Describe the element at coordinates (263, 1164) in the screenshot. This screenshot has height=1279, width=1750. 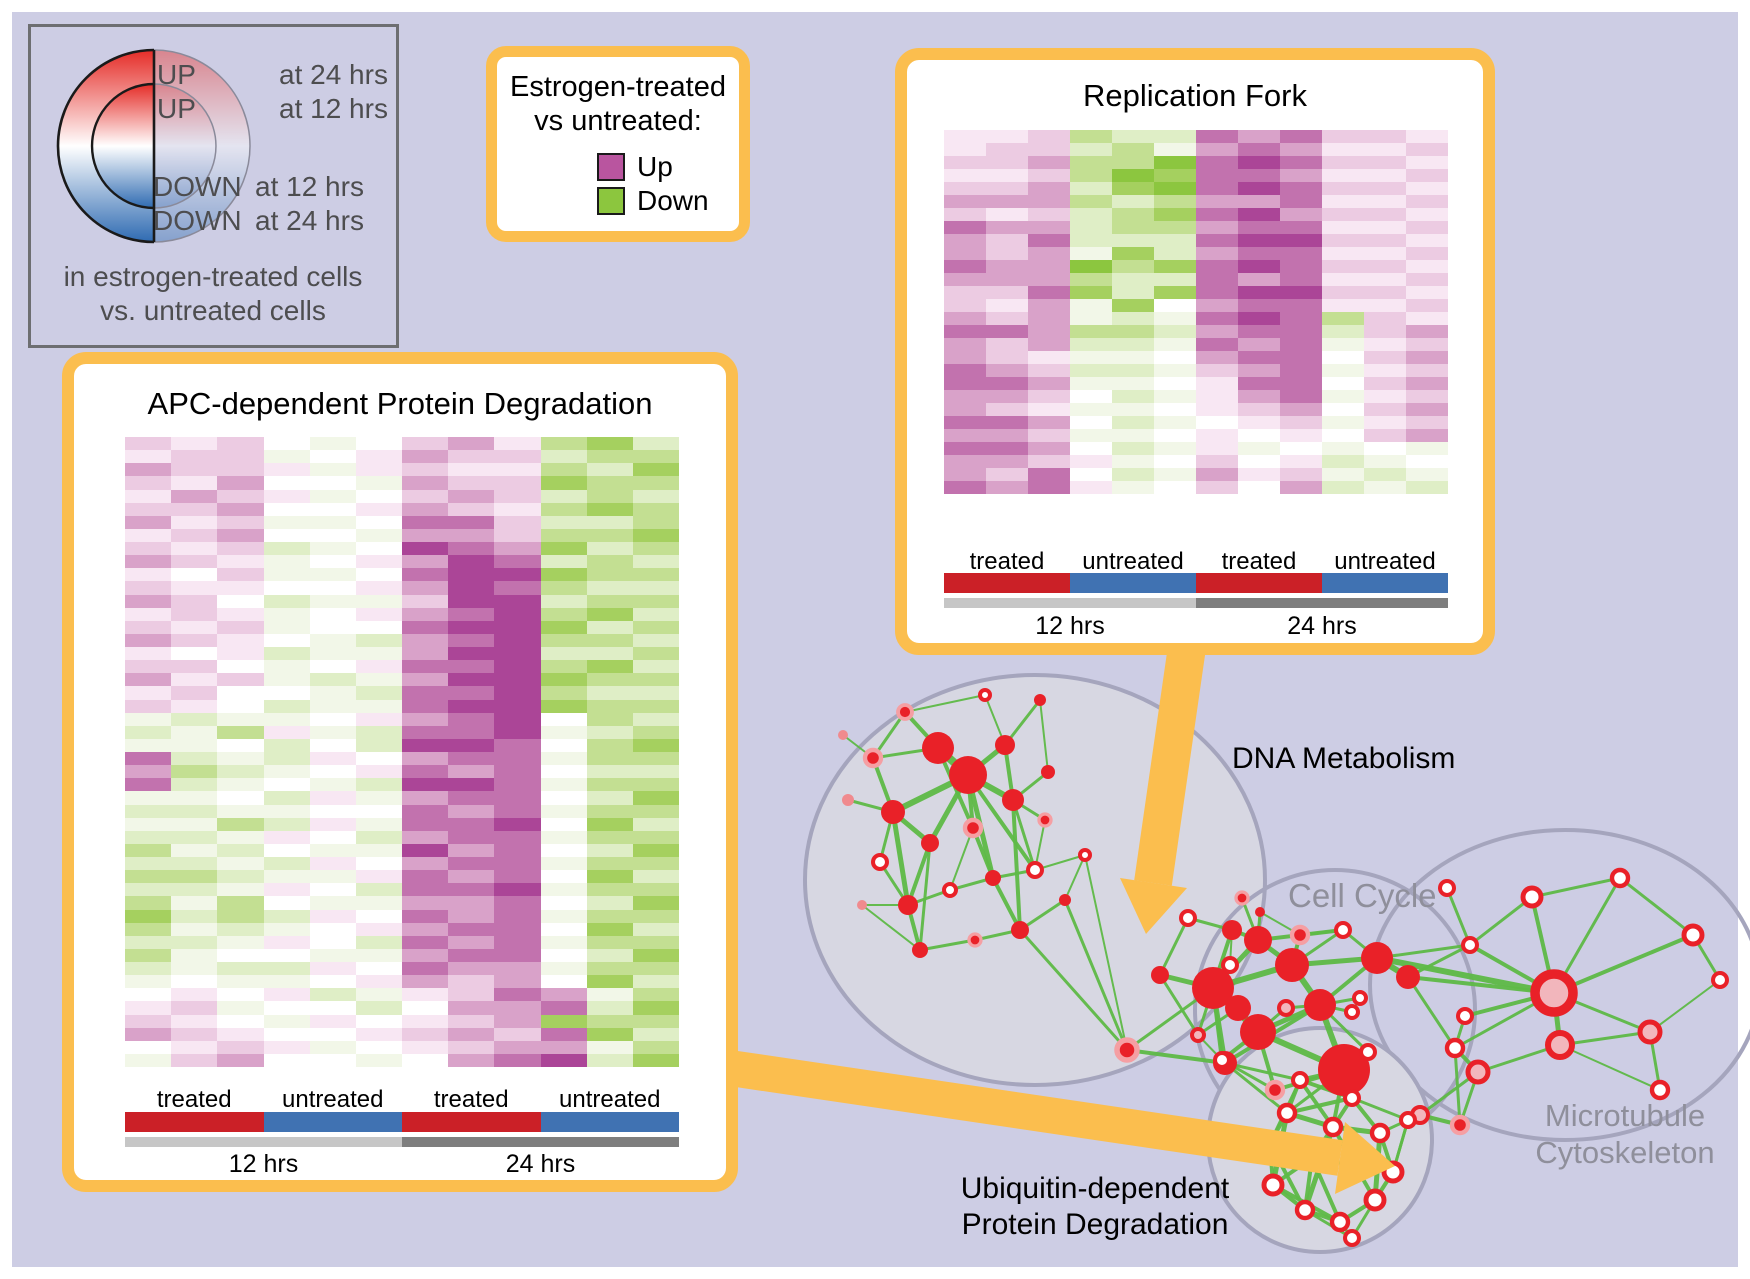
I see `time-label-12hrs: 12 hrs` at that location.